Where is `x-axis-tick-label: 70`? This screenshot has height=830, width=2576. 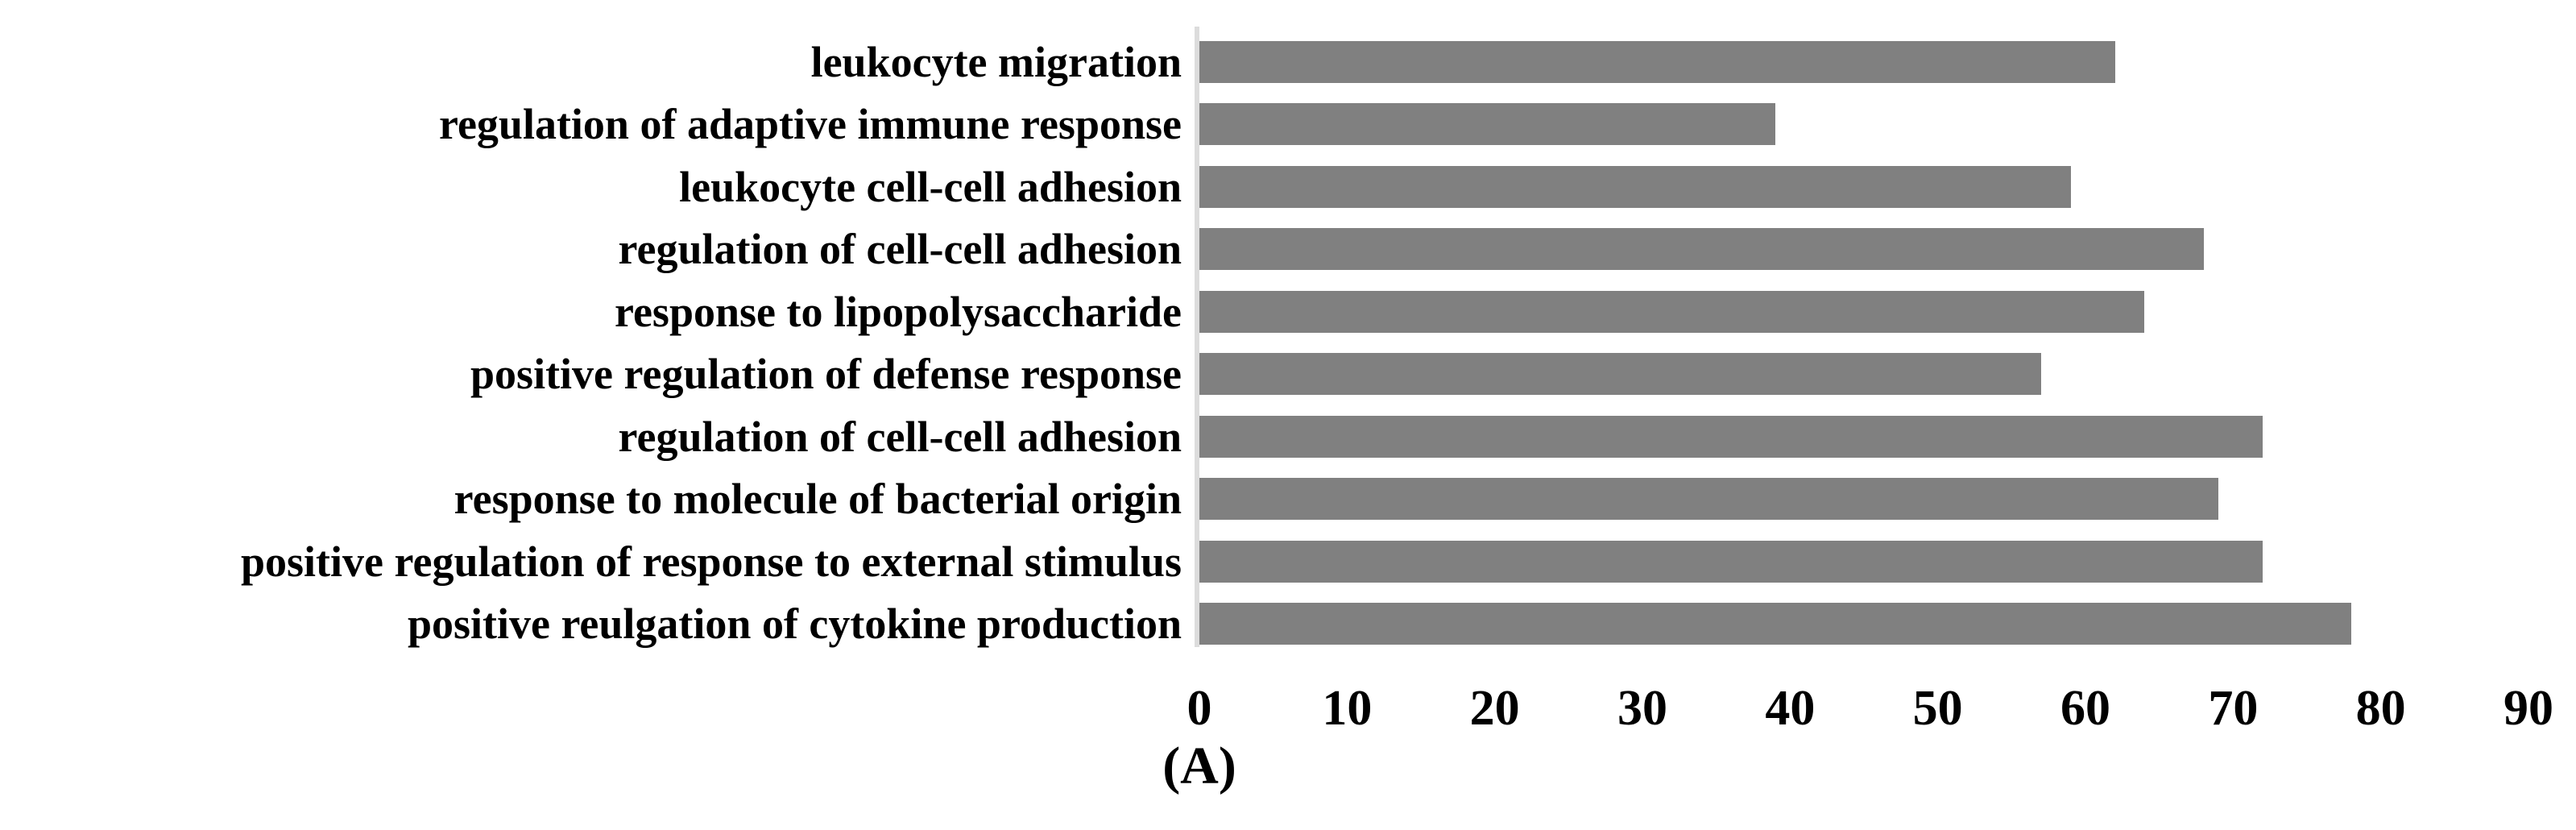 x-axis-tick-label: 70 is located at coordinates (2233, 709).